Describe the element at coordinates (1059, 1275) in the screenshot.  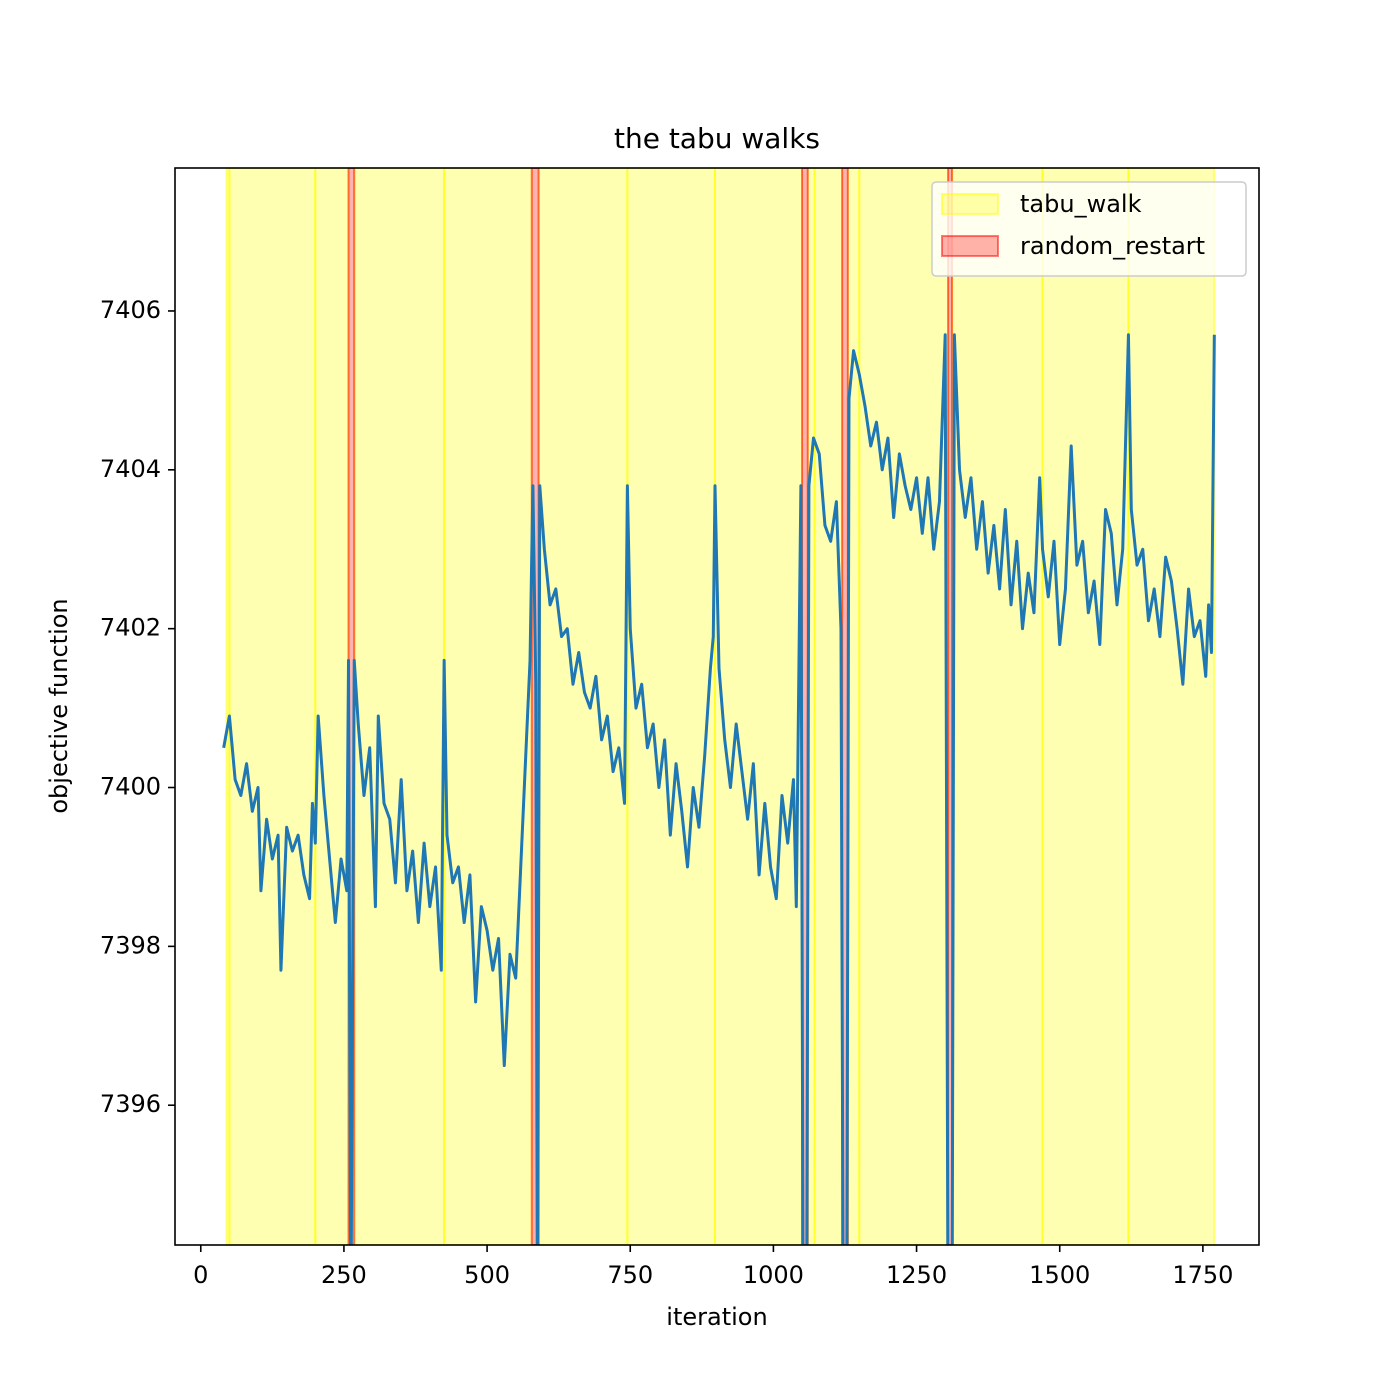
I see `x-tick-label: 1500` at that location.